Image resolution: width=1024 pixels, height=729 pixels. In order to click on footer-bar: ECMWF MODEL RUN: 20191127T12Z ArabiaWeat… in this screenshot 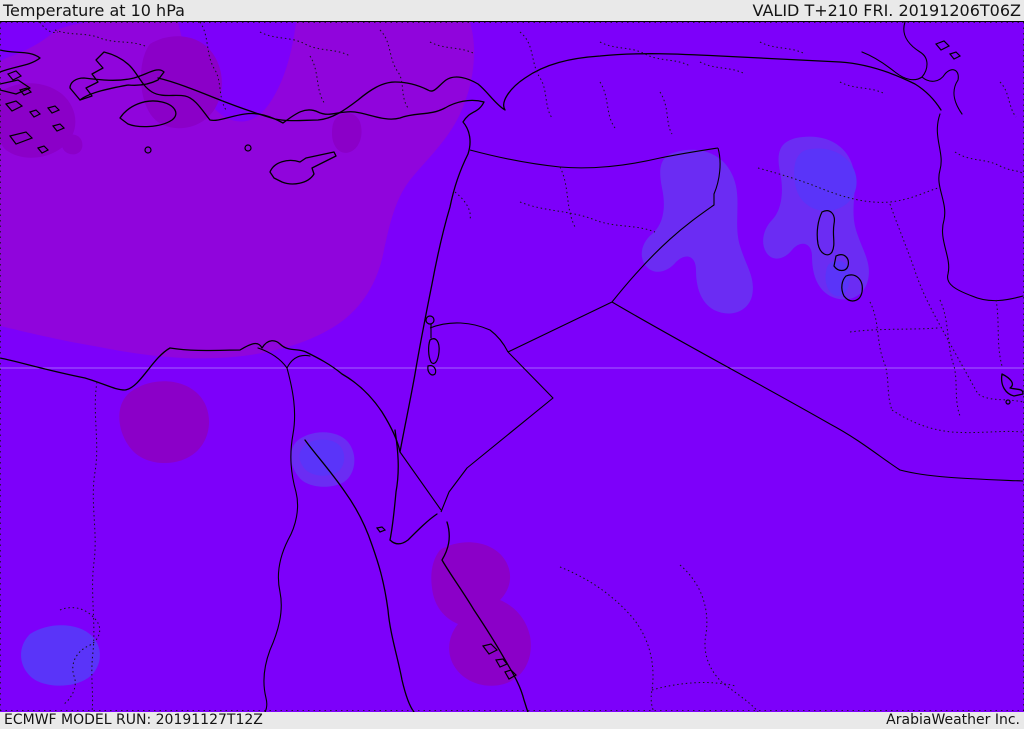, I will do `click(512, 720)`.